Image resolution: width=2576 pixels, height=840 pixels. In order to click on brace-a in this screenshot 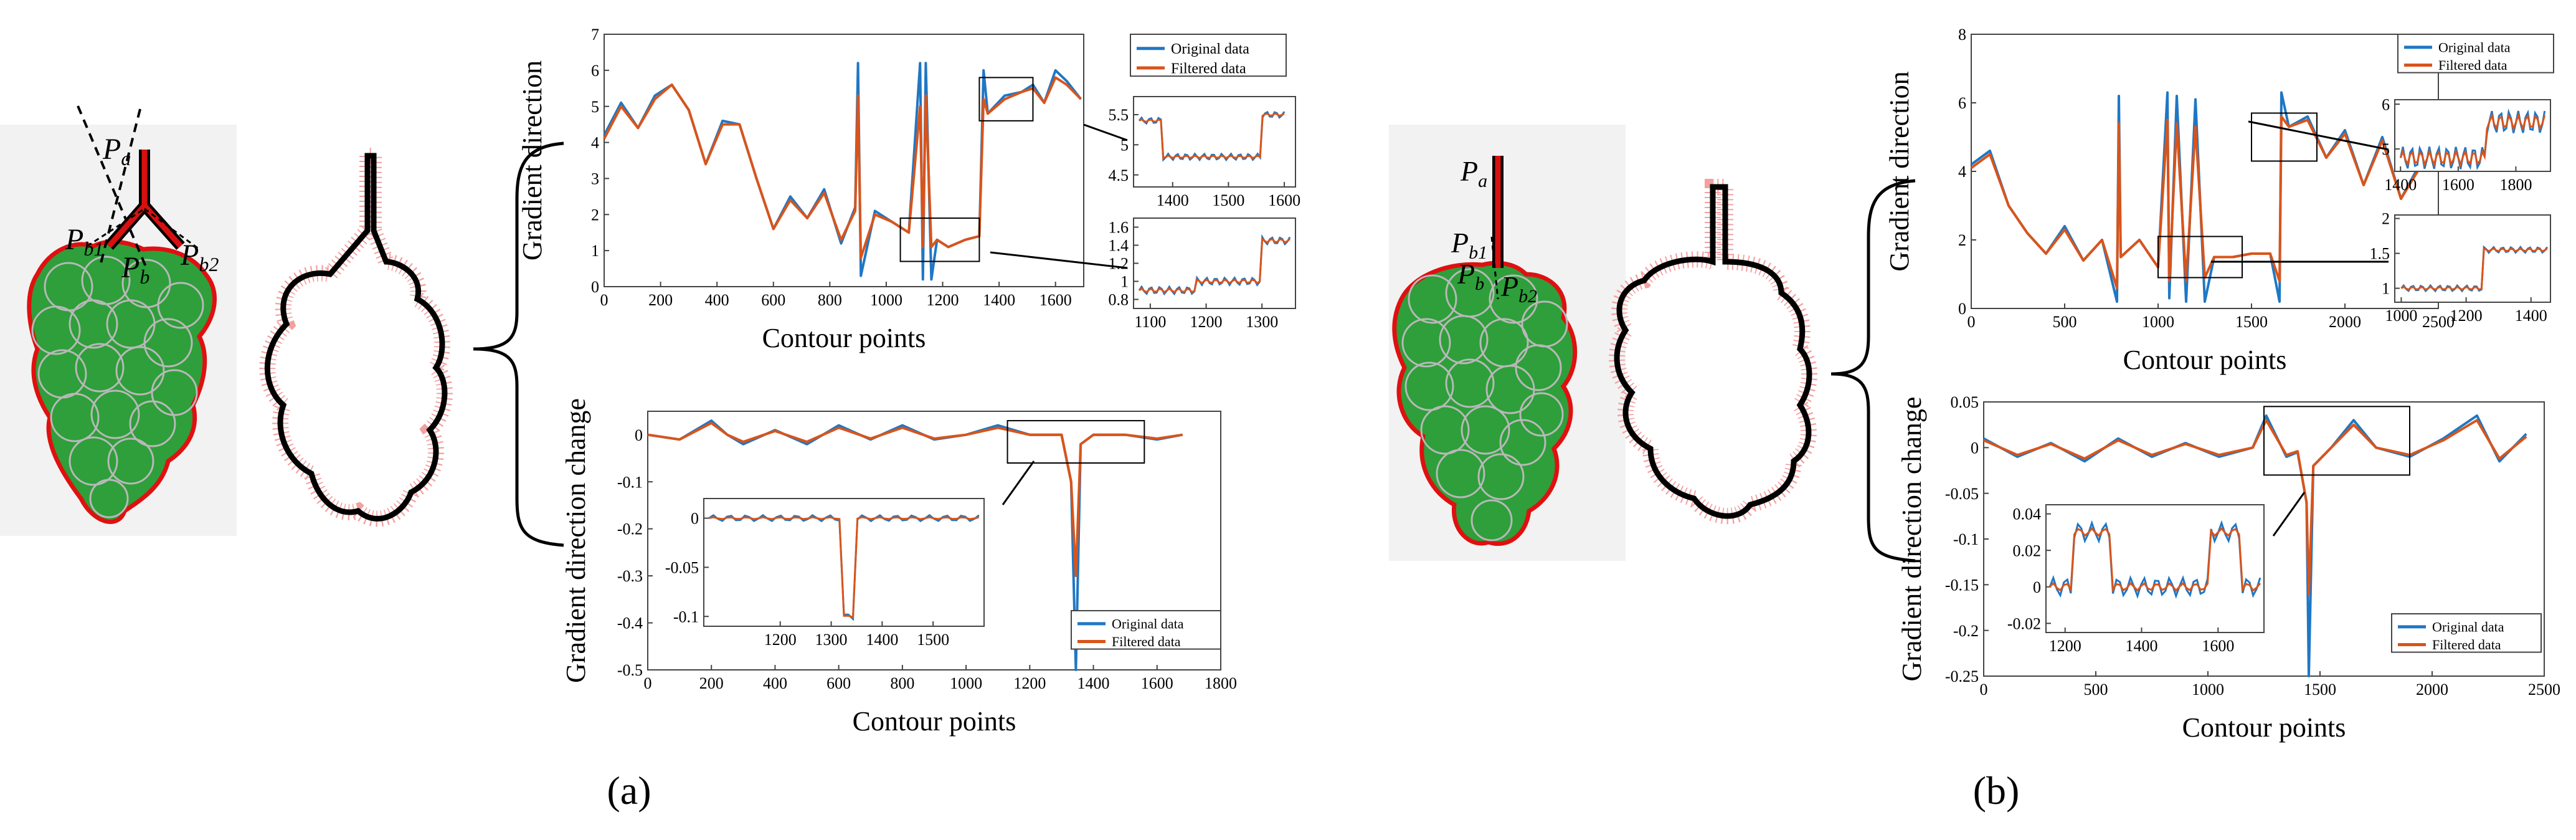, I will do `click(519, 344)`.